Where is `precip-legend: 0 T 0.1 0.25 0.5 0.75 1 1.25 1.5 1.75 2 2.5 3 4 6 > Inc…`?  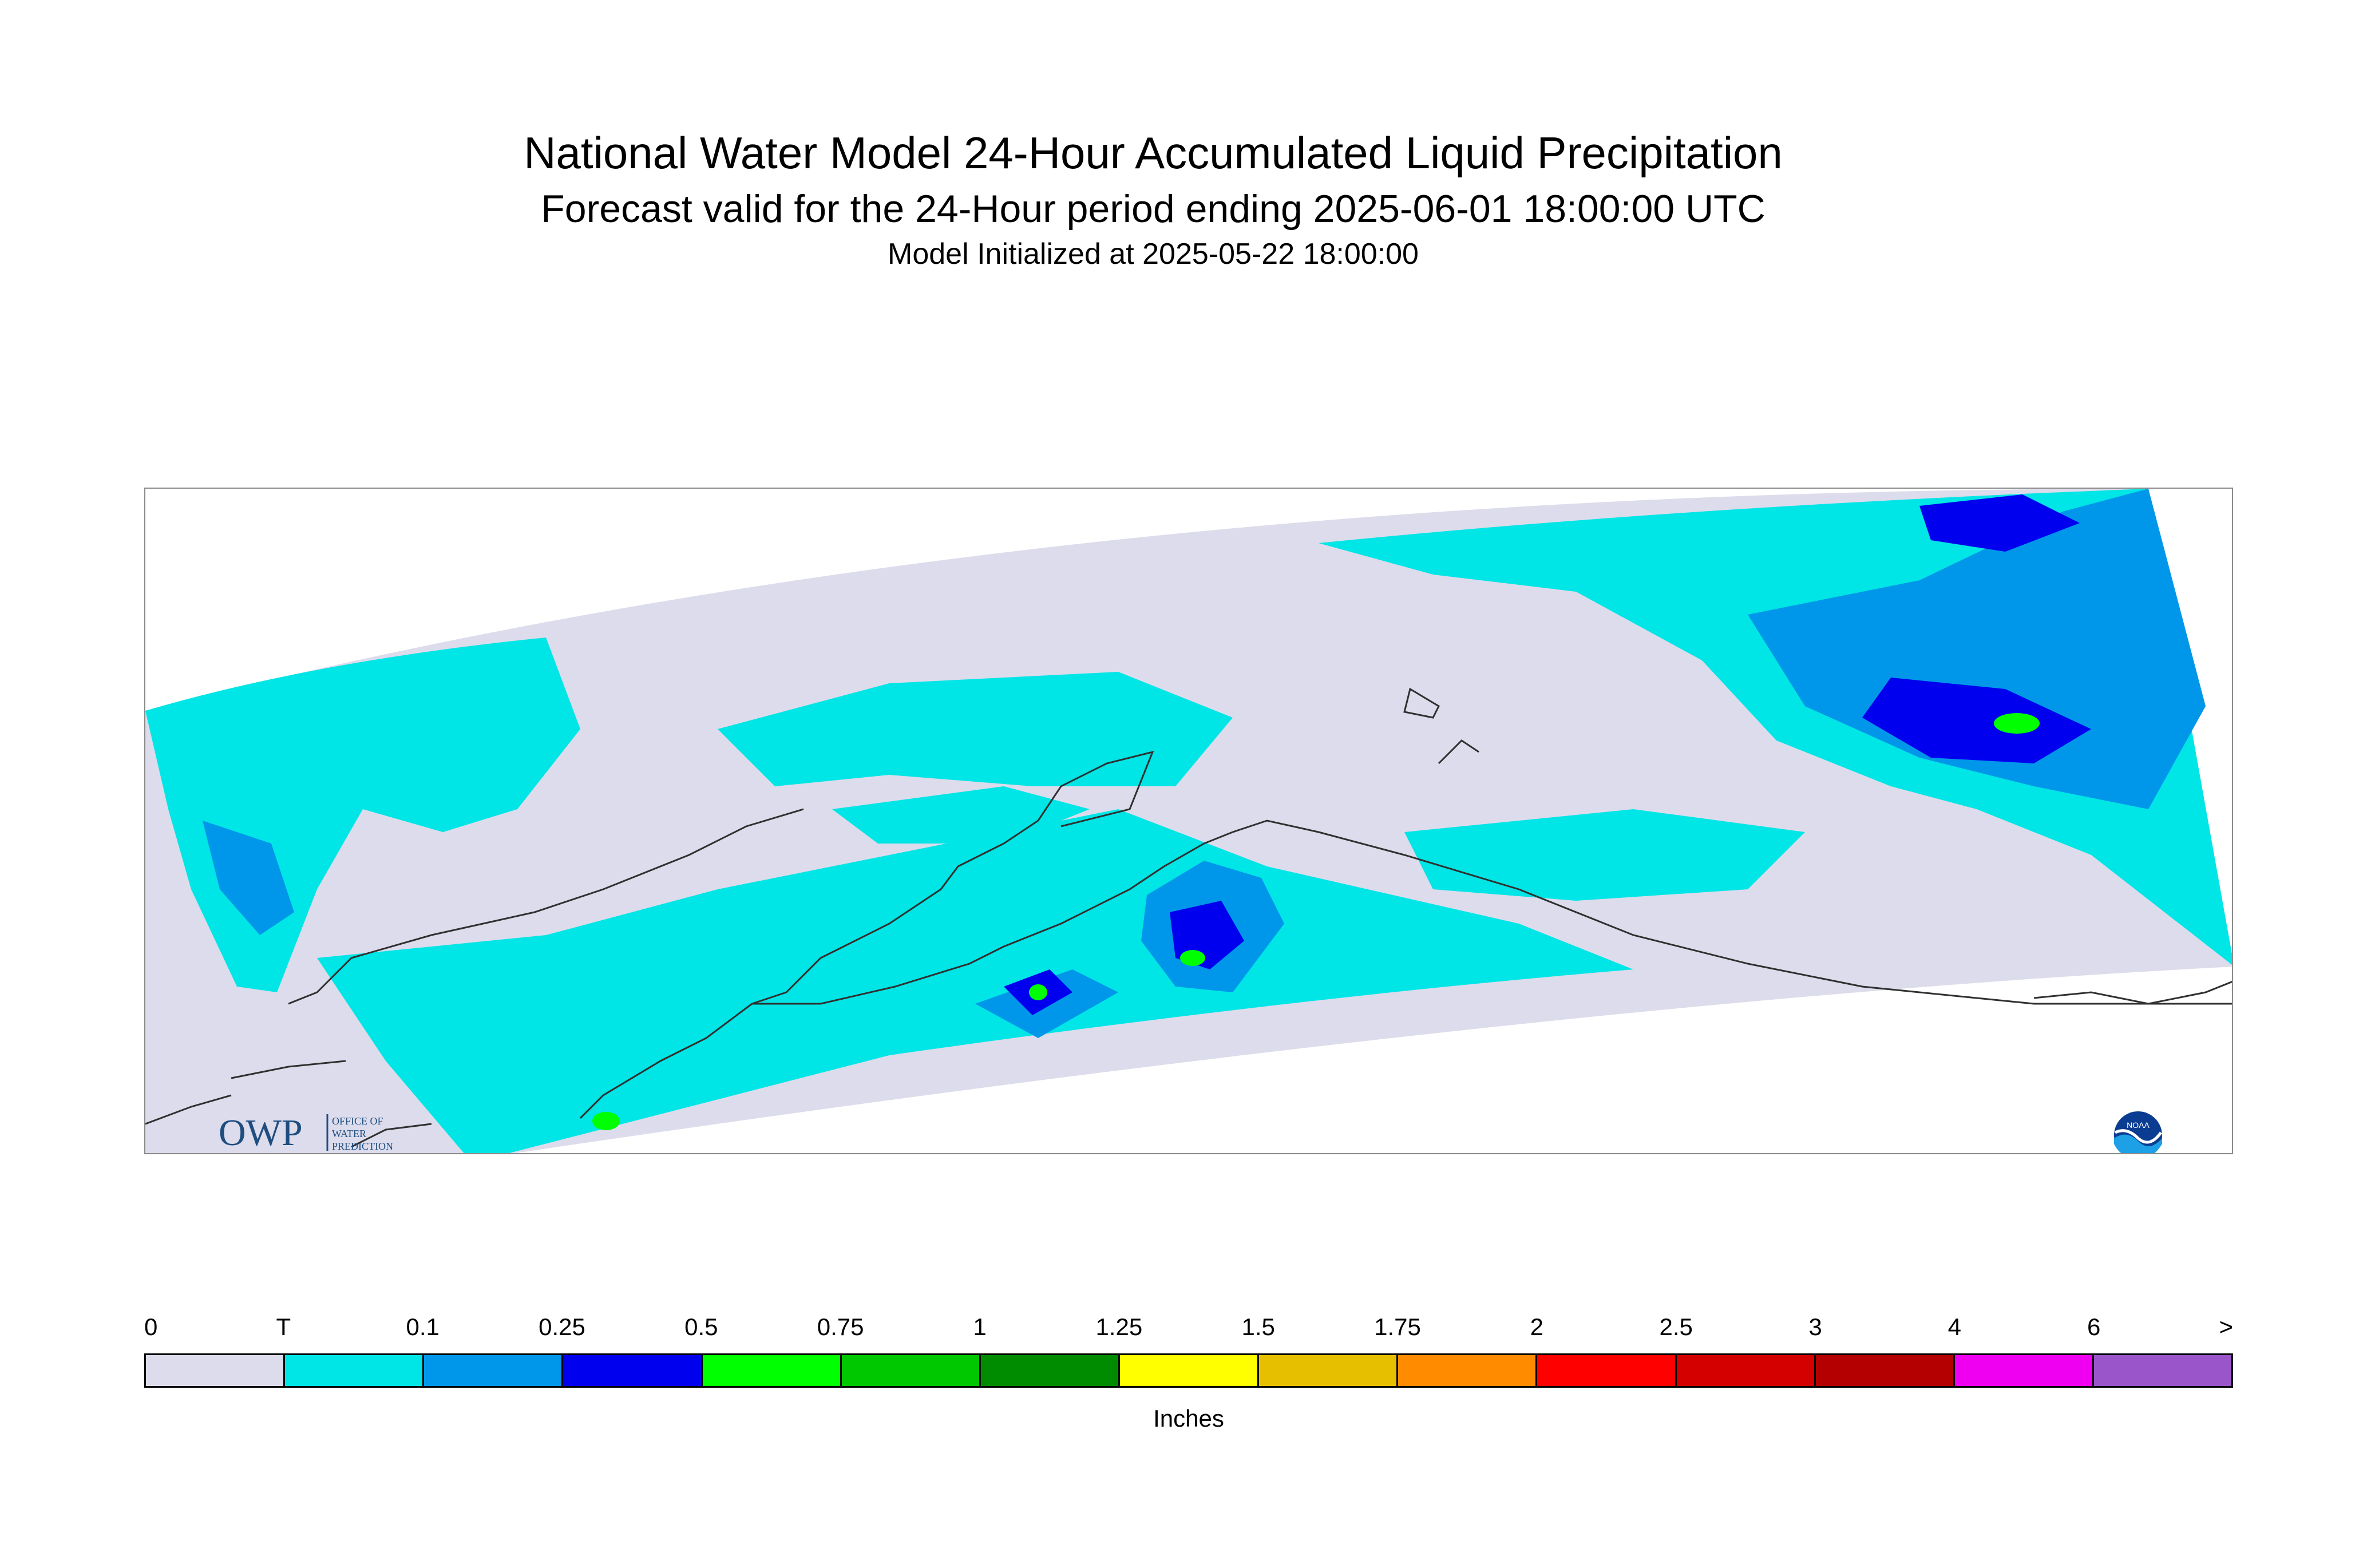
precip-legend: 0 T 0.1 0.25 0.5 0.75 1 1.25 1.5 1.75 2 2.5 3 4 6 > Inc… is located at coordinates (1188, 1387).